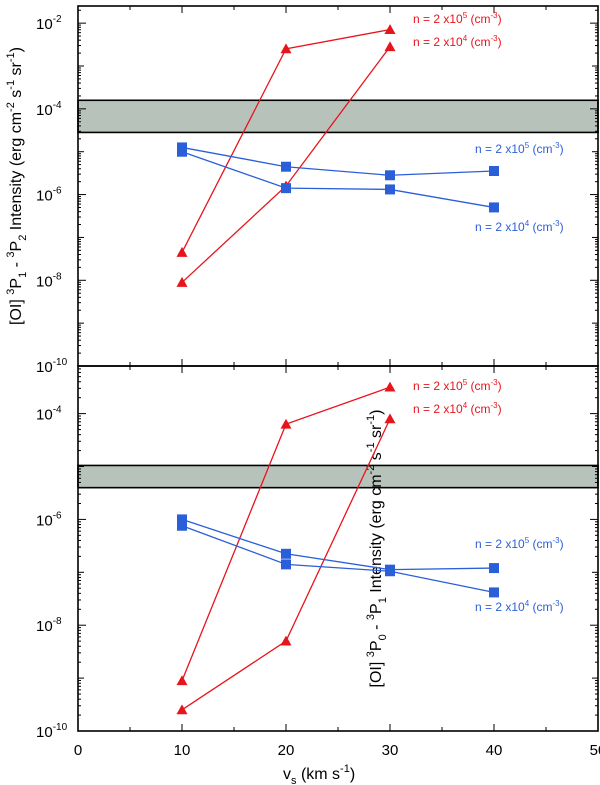 This screenshot has width=600, height=785. Describe the element at coordinates (390, 750) in the screenshot. I see `x-tick-label: 30` at that location.